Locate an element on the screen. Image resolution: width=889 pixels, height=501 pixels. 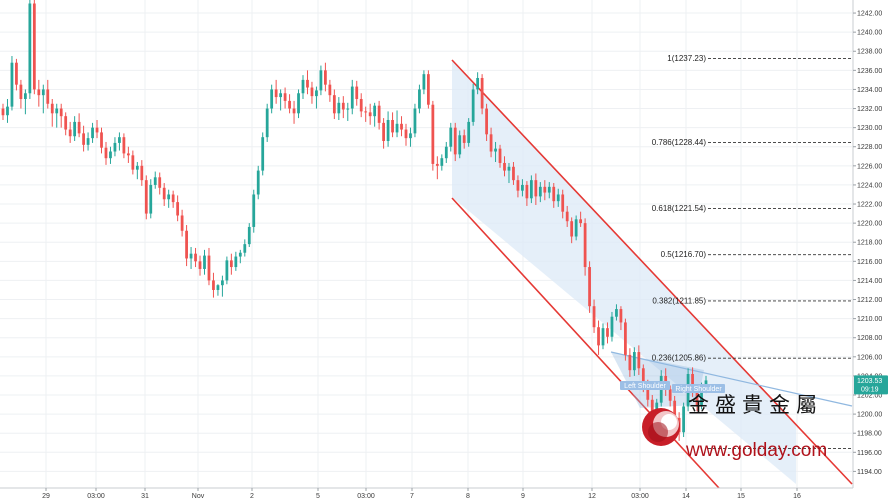
price-tick-label: 1196.00 is located at coordinates (869, 453).